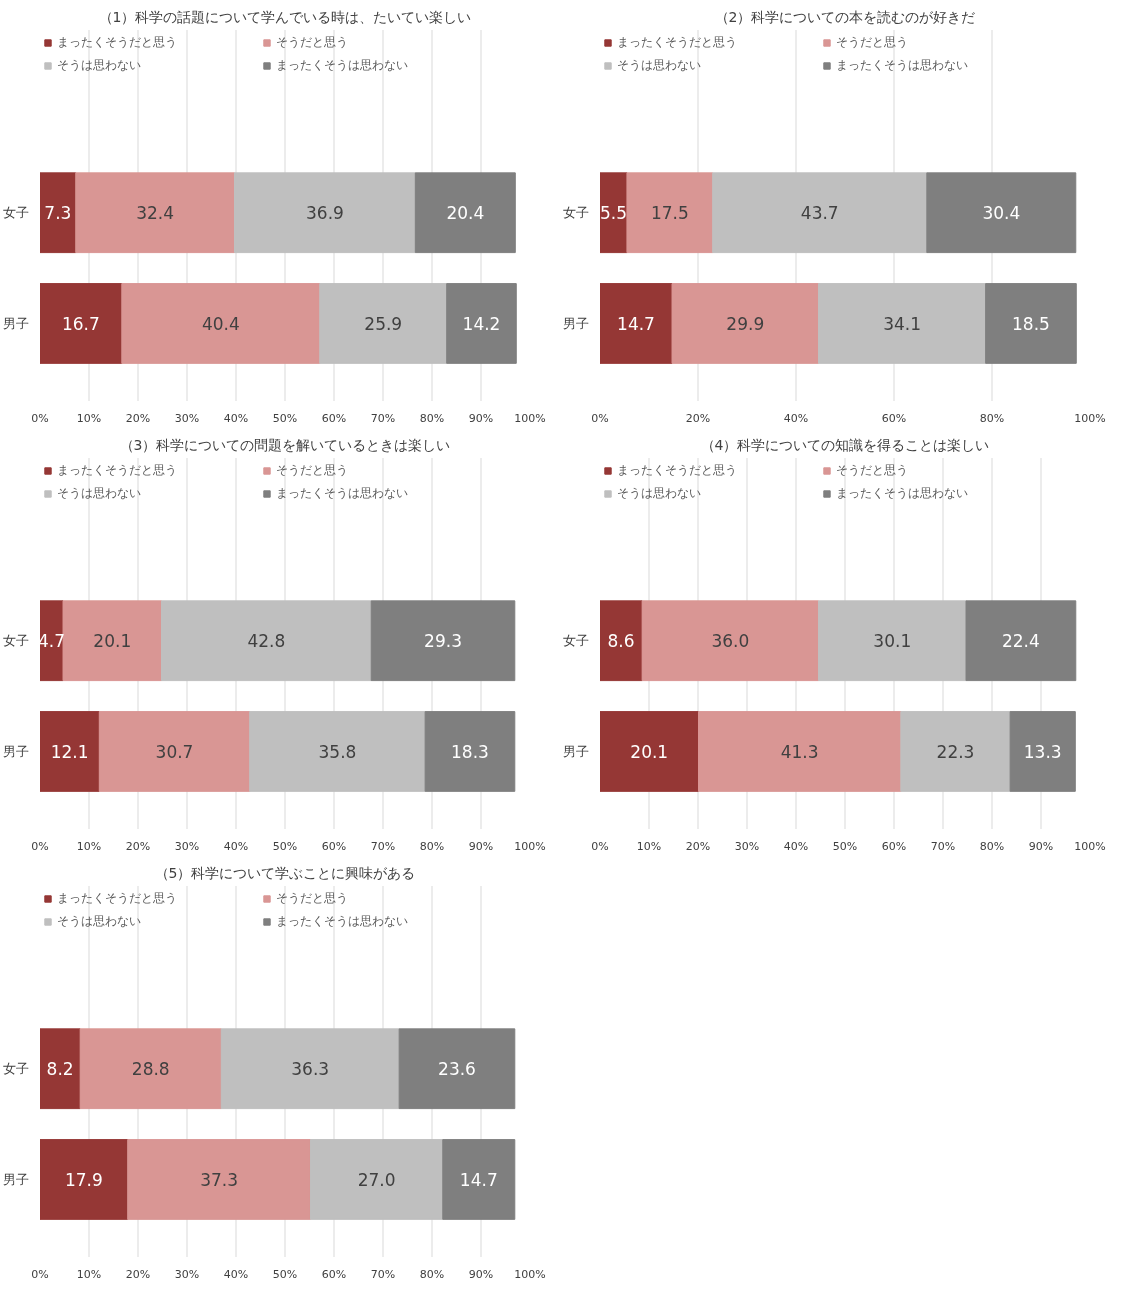 This screenshot has width=1137, height=1291. I want to click on data-label: 18.3, so click(470, 751).